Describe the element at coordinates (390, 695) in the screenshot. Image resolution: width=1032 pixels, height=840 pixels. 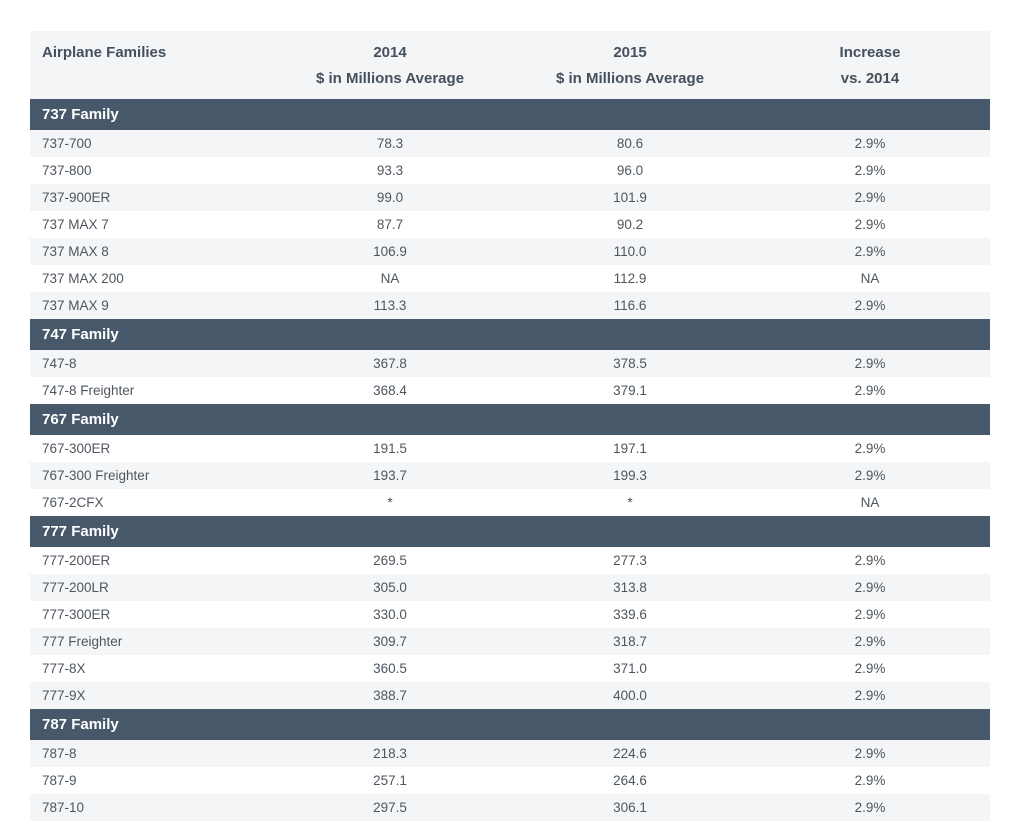
I see `cell-2014-price: 388.7` at that location.